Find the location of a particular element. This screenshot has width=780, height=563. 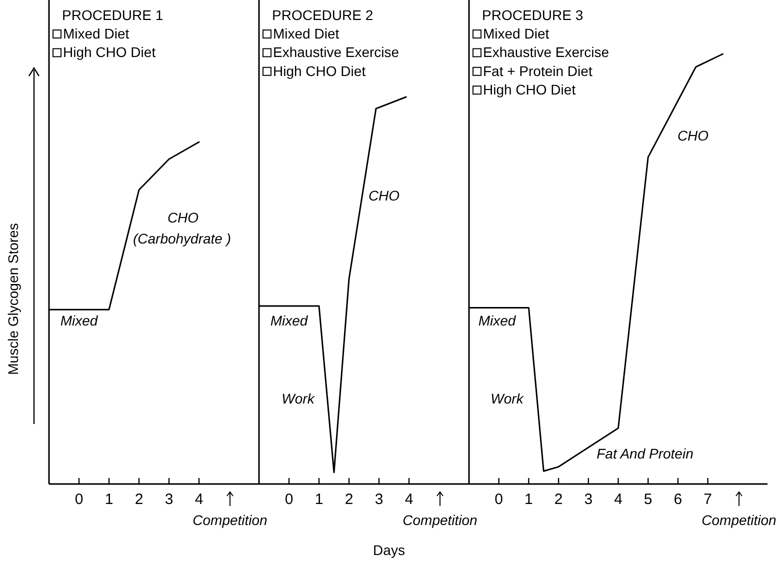

annotation: (Carbohydrate ) is located at coordinates (182, 238).